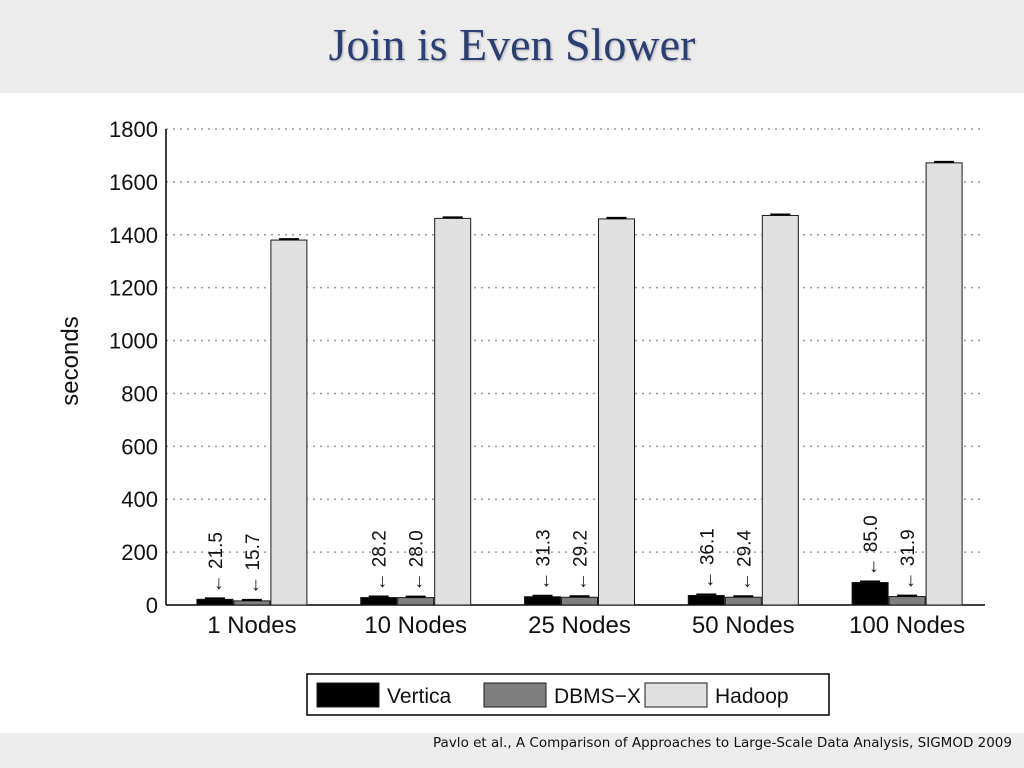 This screenshot has width=1024, height=768. Describe the element at coordinates (133, 129) in the screenshot. I see `y-tick-label: 1800` at that location.